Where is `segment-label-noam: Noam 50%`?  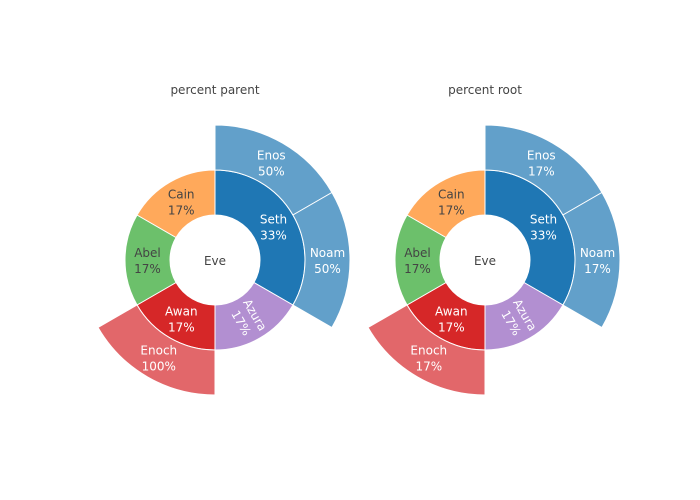 segment-label-noam: Noam 50% is located at coordinates (327, 261).